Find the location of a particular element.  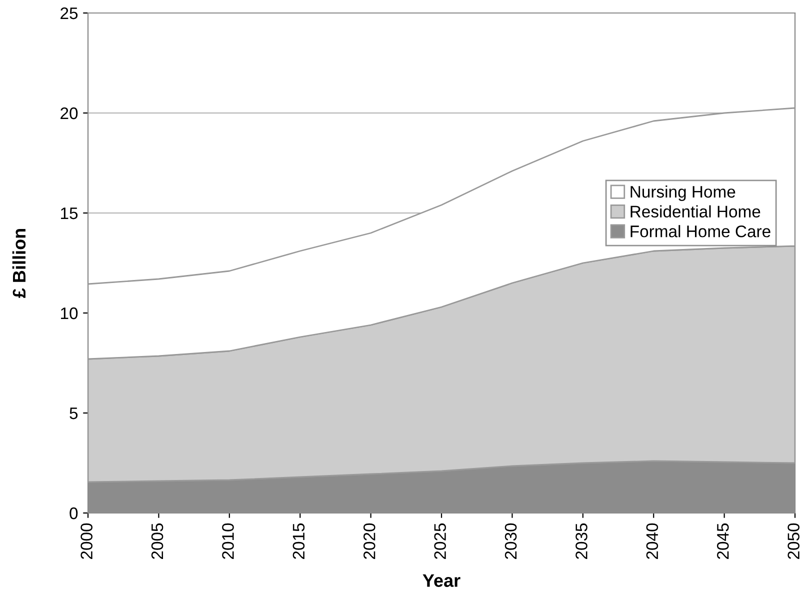

y-tick-label: 5 is located at coordinates (74, 414).